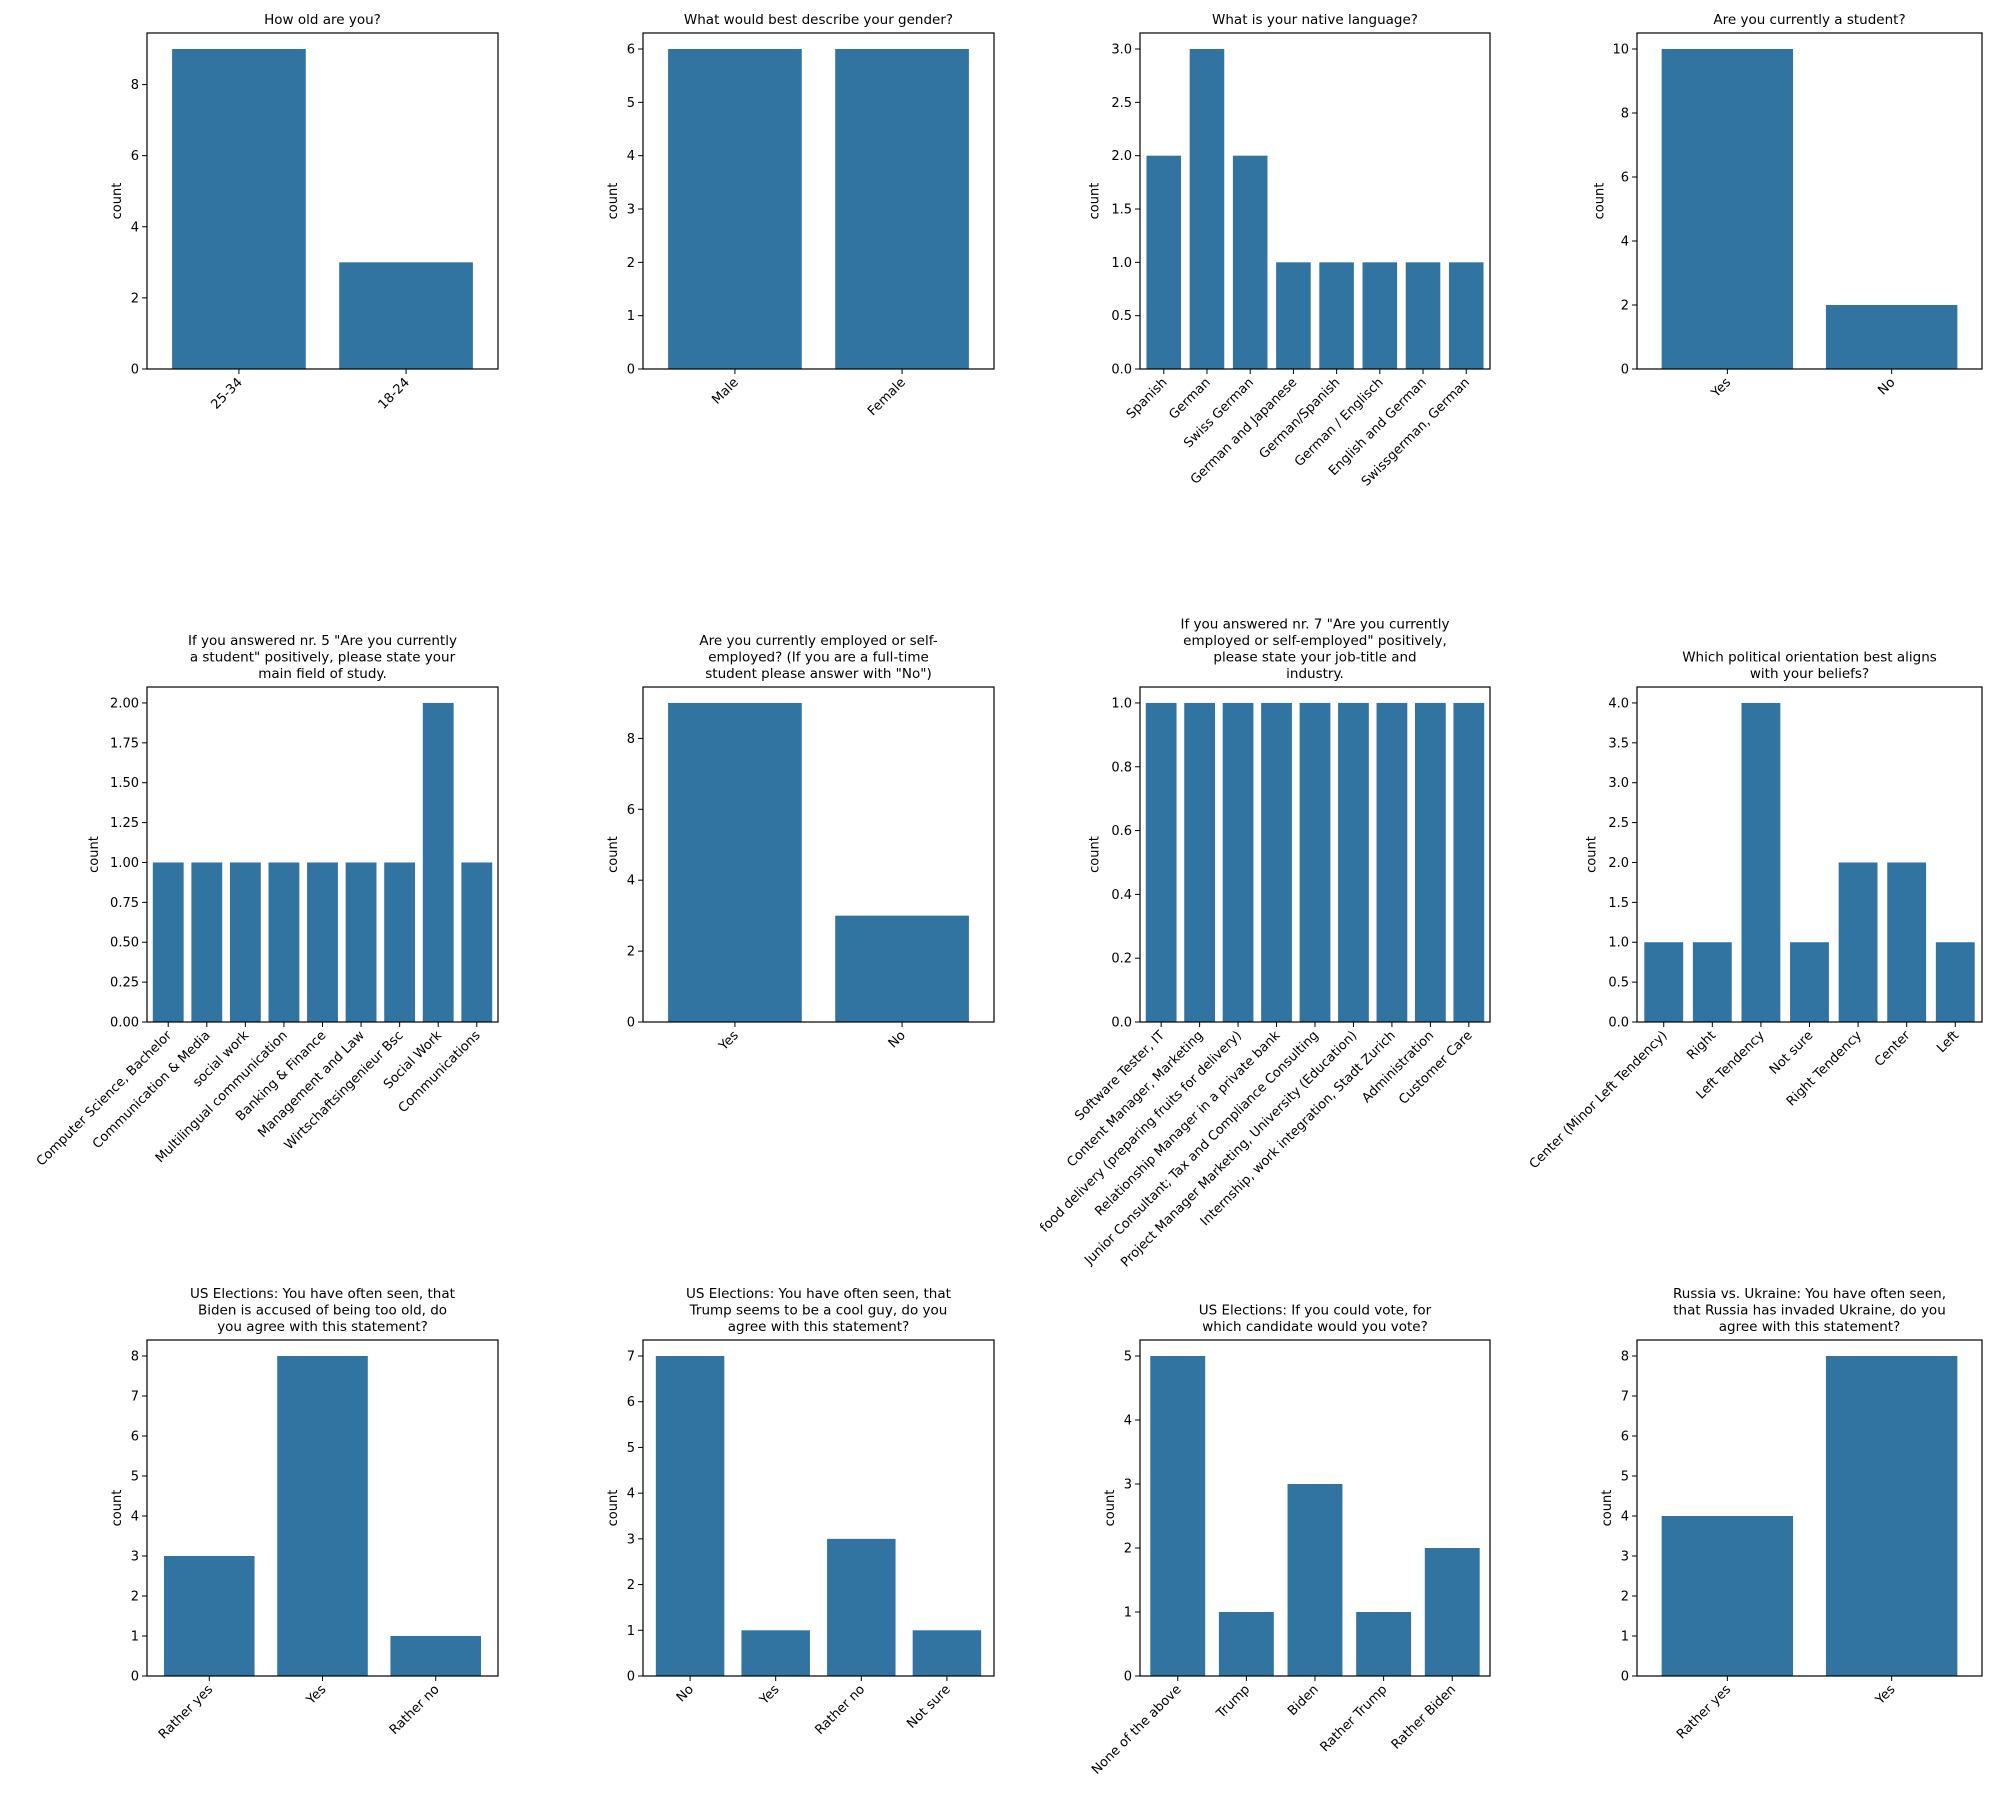 Image resolution: width=2000 pixels, height=1800 pixels. I want to click on chart-title-line: that Russia has invaded Ukraine, do you, so click(1809, 1311).